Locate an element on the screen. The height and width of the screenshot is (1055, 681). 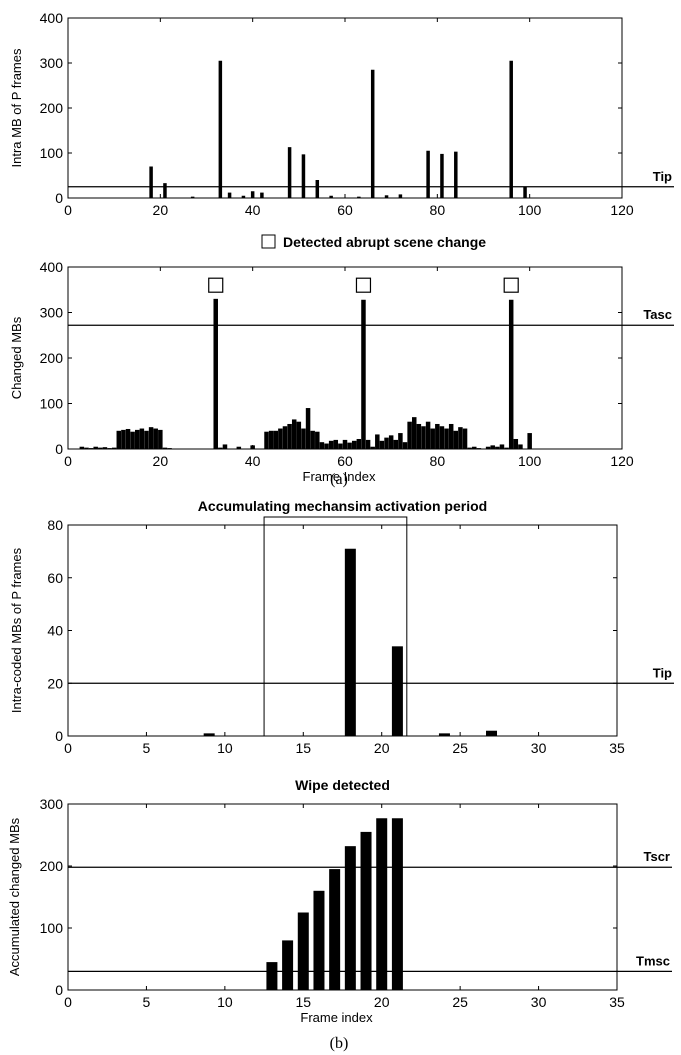
y-tick-label: 300 is located at coordinates (52, 804).